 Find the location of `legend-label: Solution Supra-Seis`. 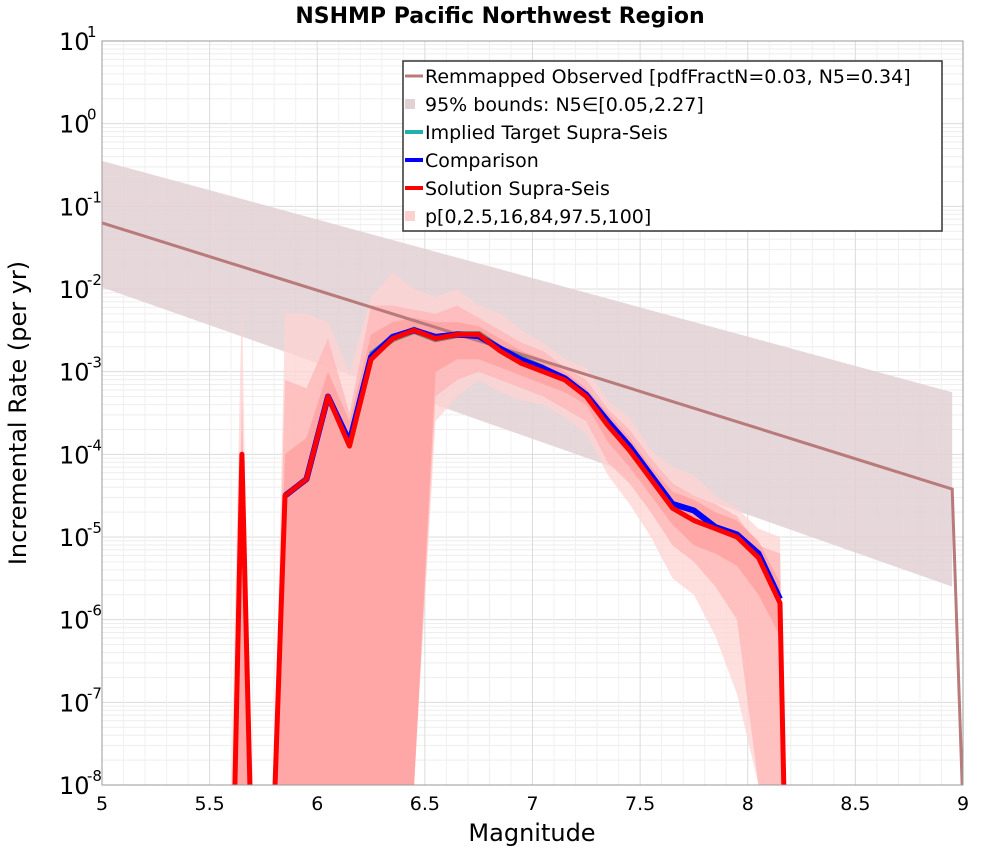

legend-label: Solution Supra-Seis is located at coordinates (517, 189).